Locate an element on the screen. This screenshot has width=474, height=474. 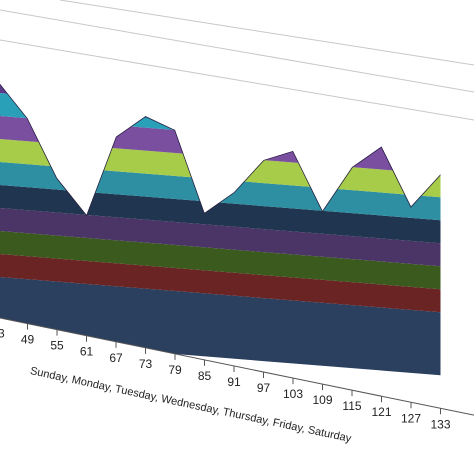
x-tick-label: 121 is located at coordinates (381, 412).